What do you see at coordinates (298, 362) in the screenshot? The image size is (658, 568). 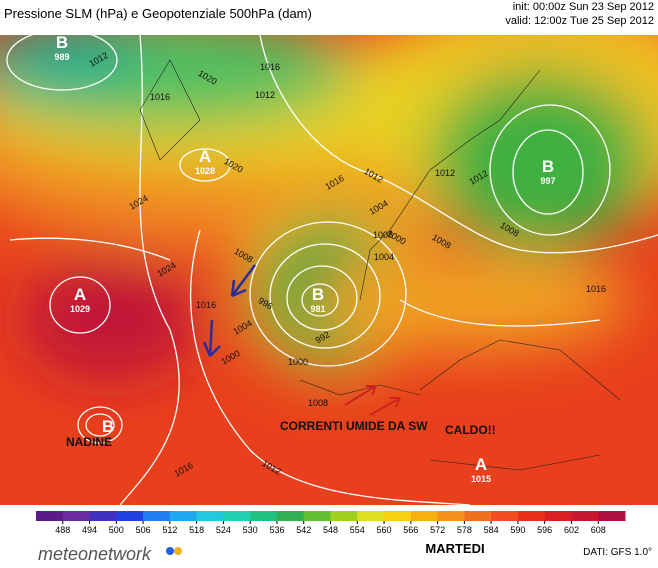 I see `isobar-label: 1000` at bounding box center [298, 362].